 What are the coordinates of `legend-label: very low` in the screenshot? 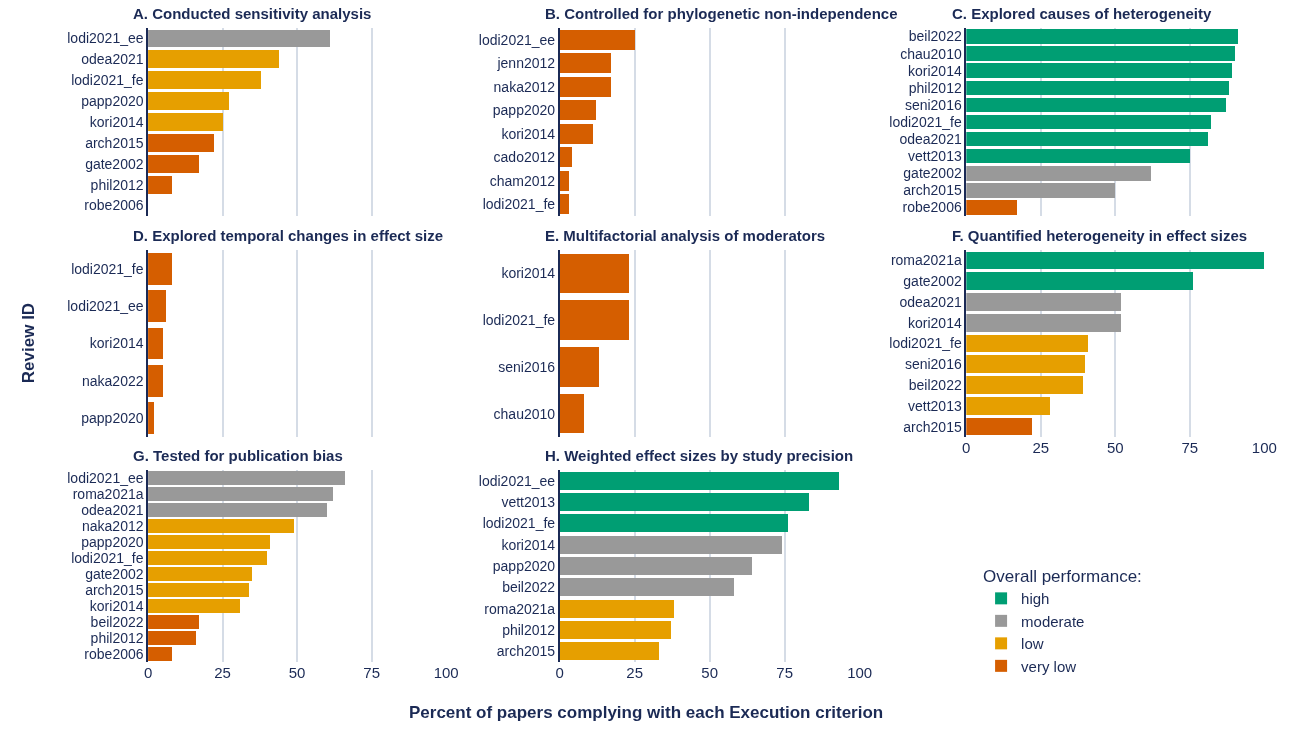 It's located at (1049, 666).